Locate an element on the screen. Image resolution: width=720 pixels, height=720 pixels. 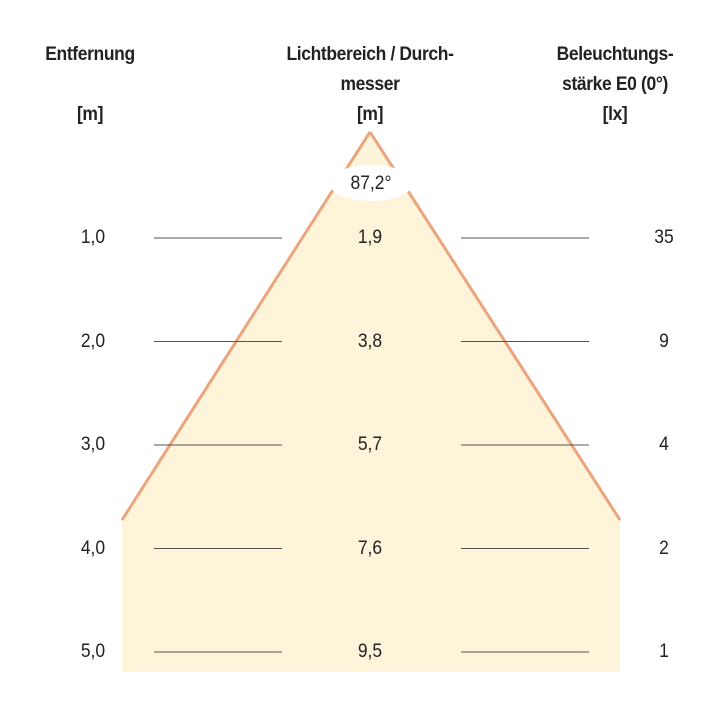
header-illuminance-unit: [lx] is located at coordinates (615, 114).